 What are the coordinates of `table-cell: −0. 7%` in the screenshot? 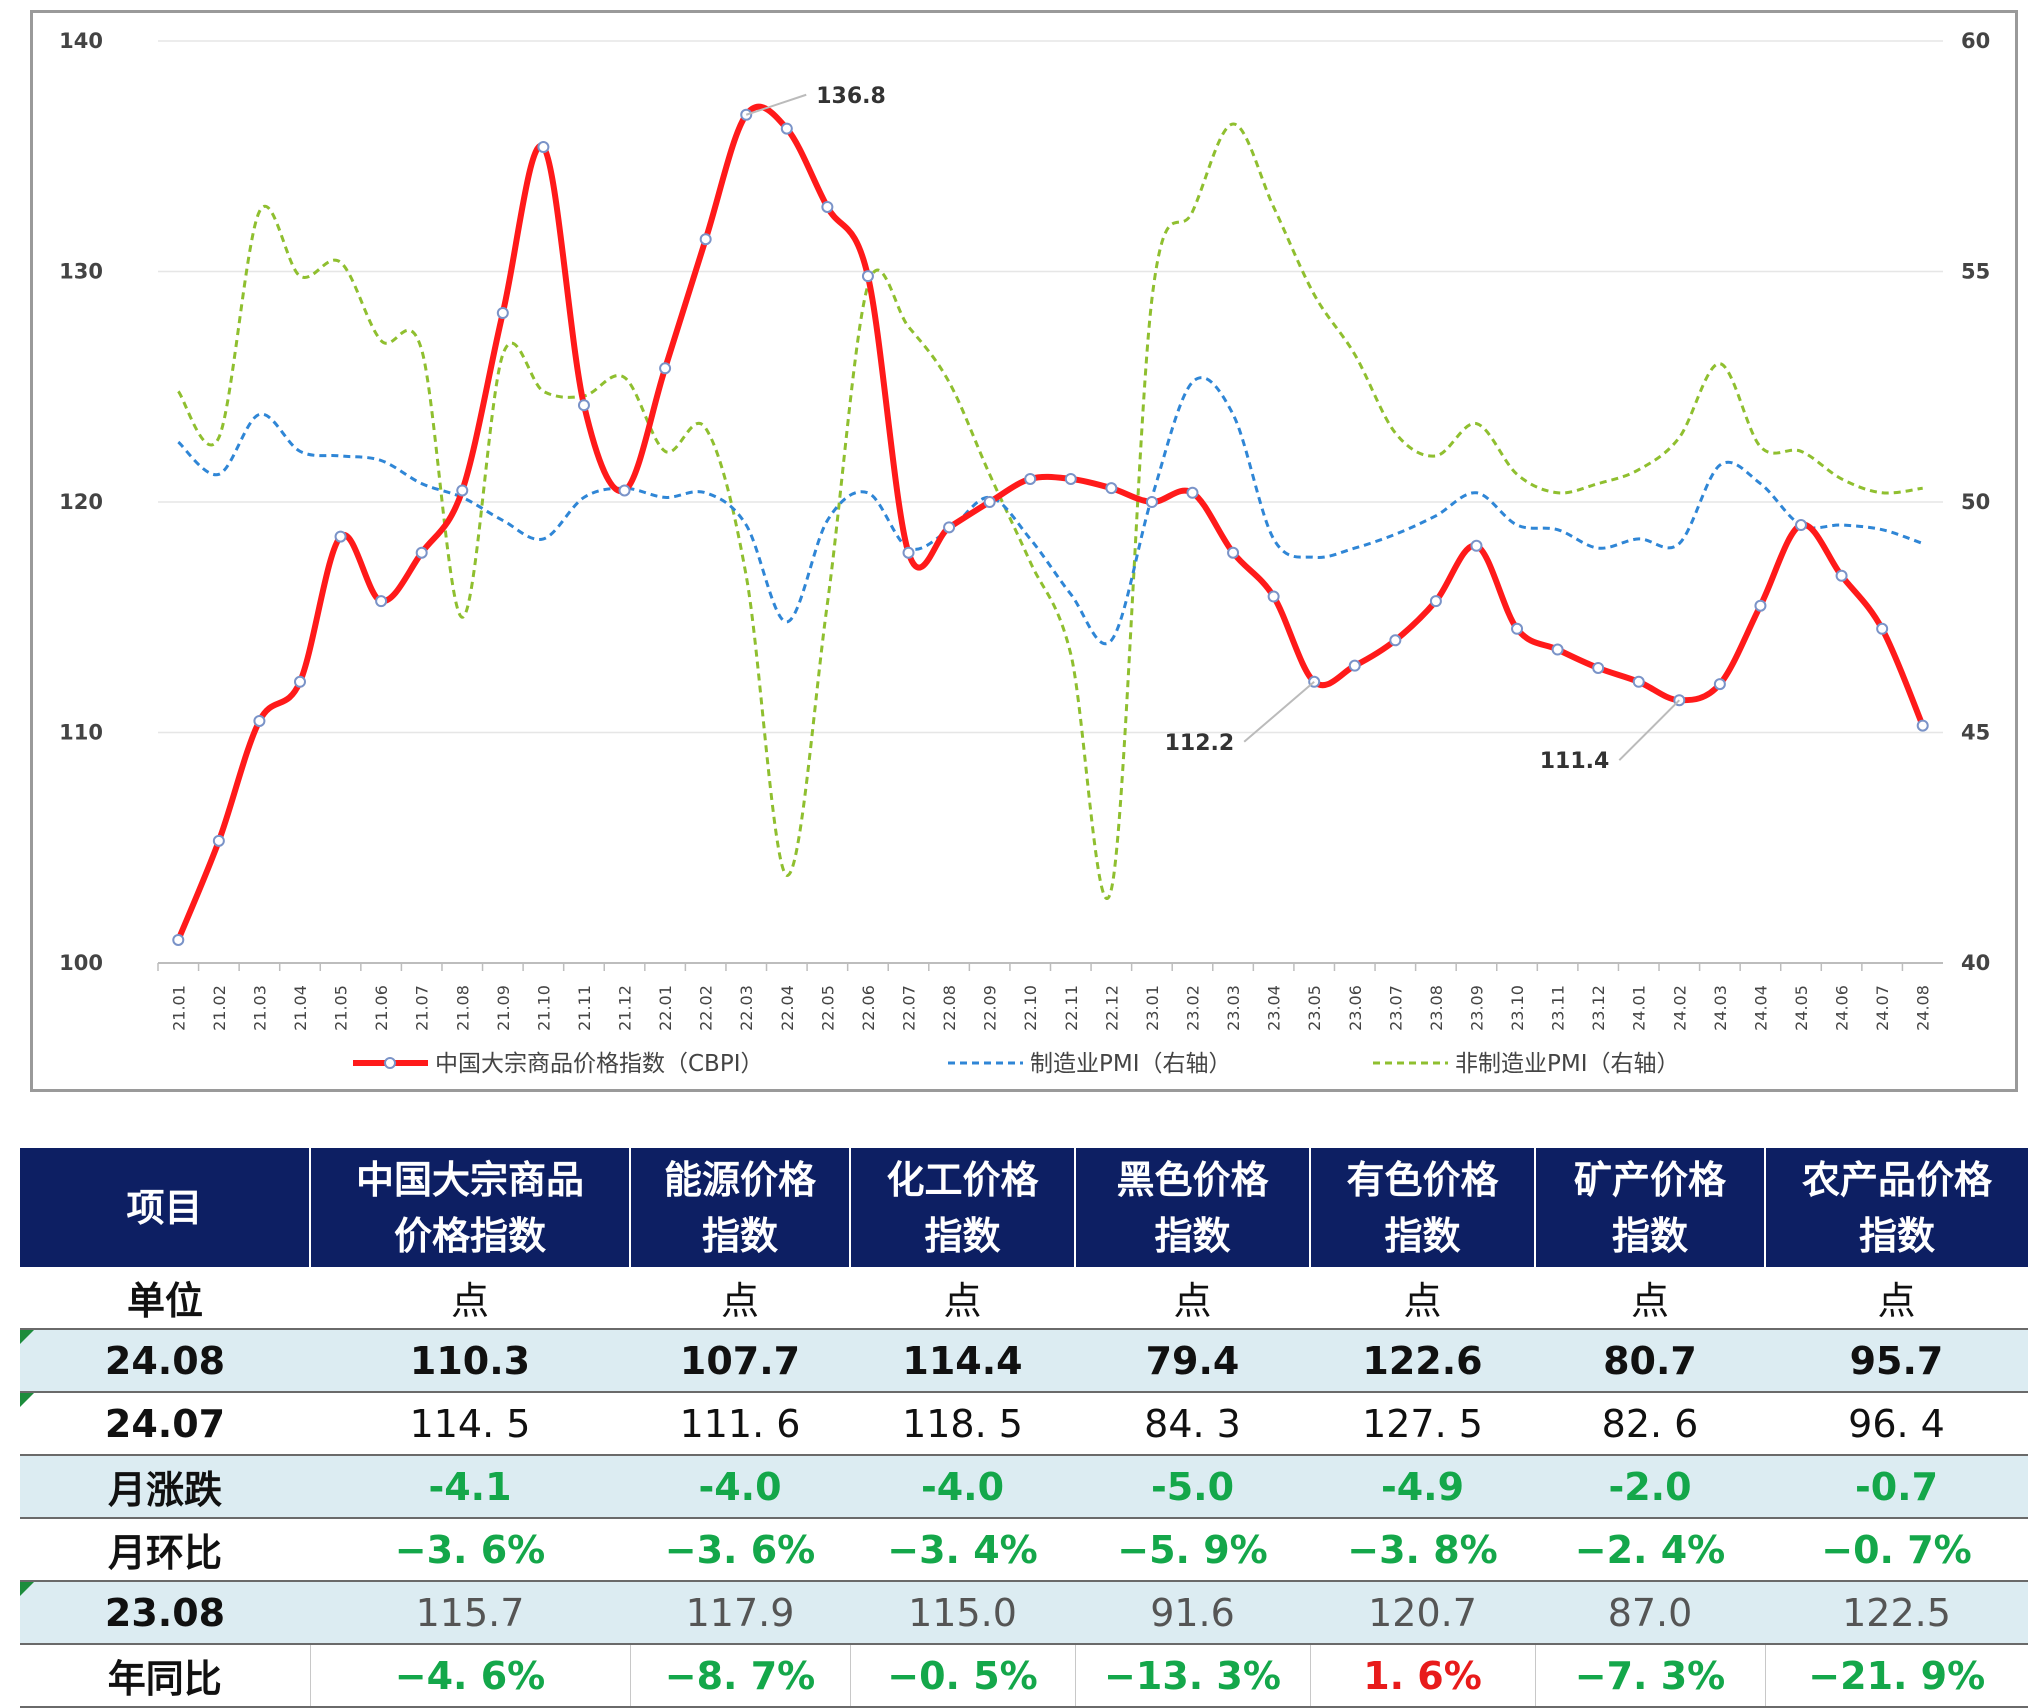 It's located at (1896, 1550).